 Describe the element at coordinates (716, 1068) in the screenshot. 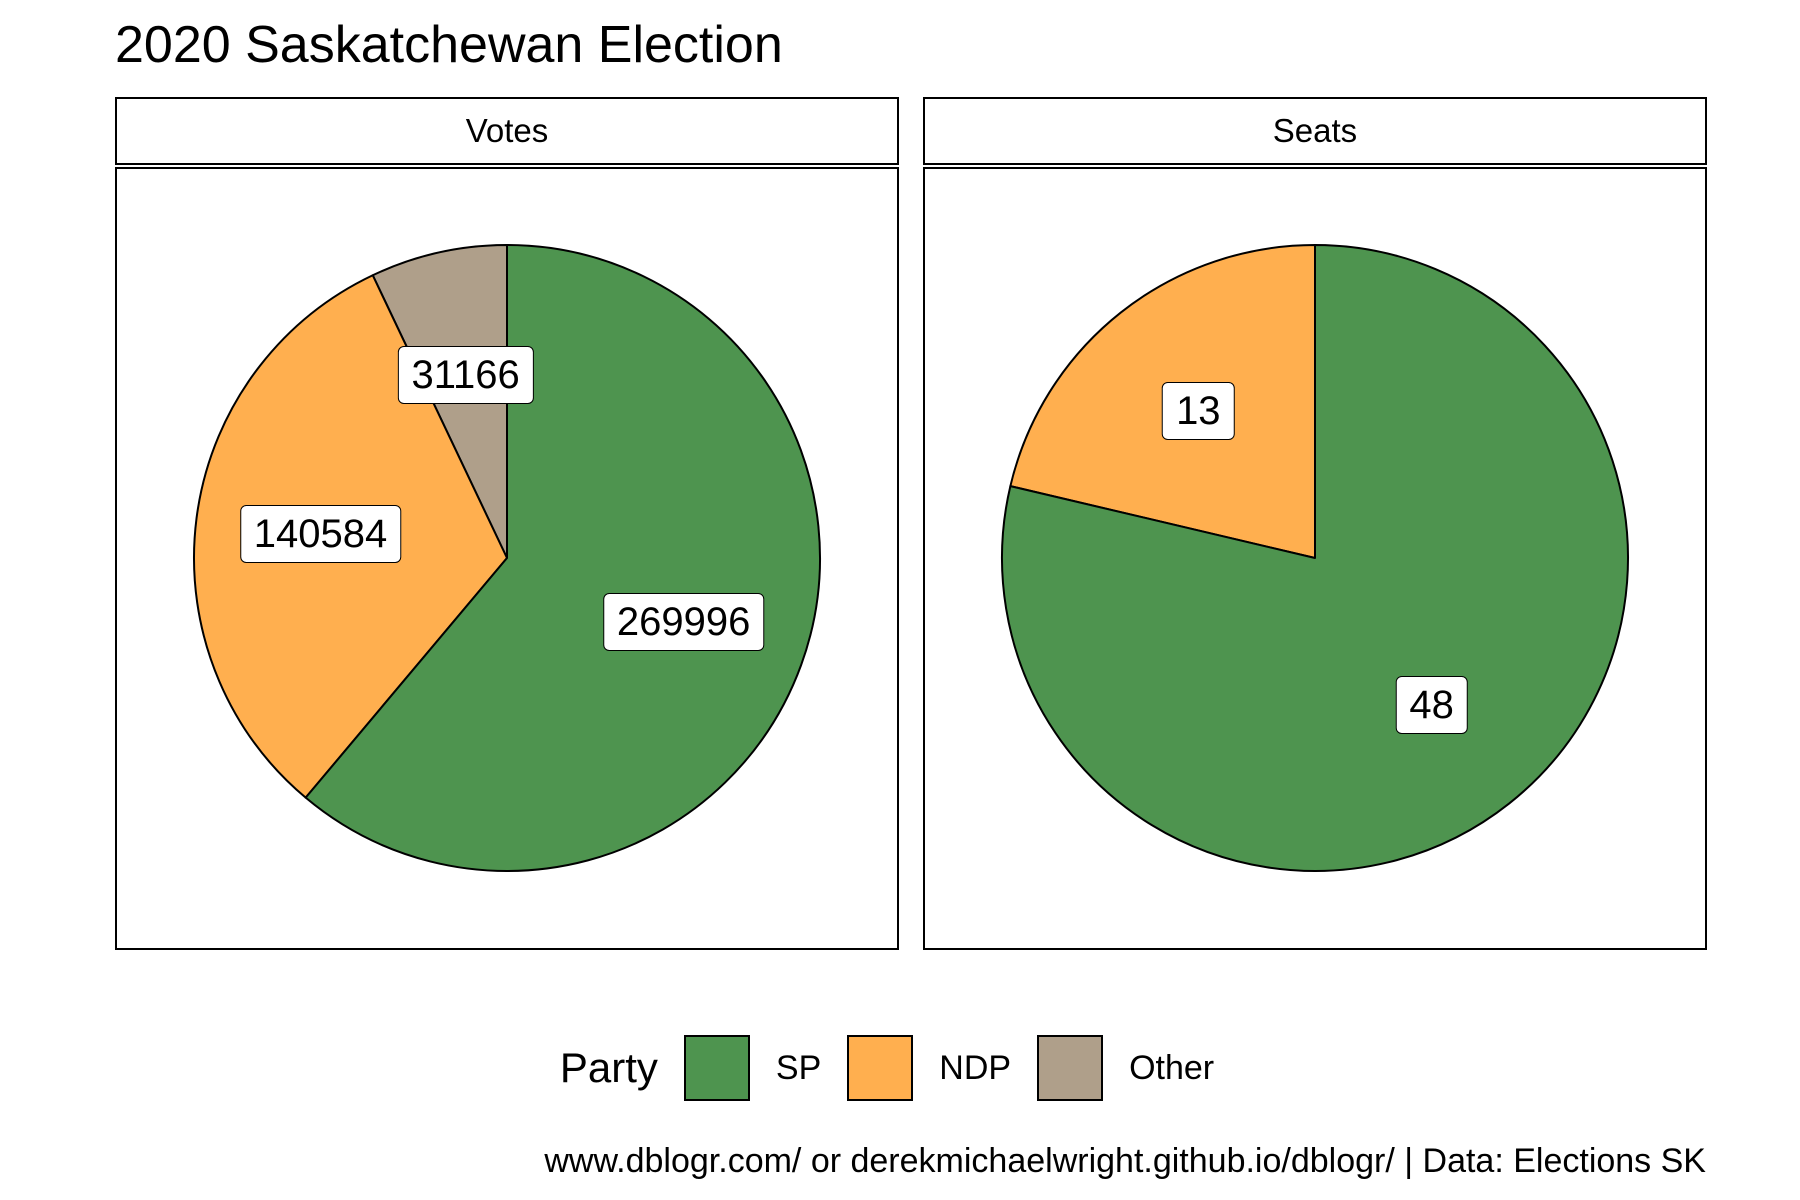

I see `legend-key-sp` at that location.